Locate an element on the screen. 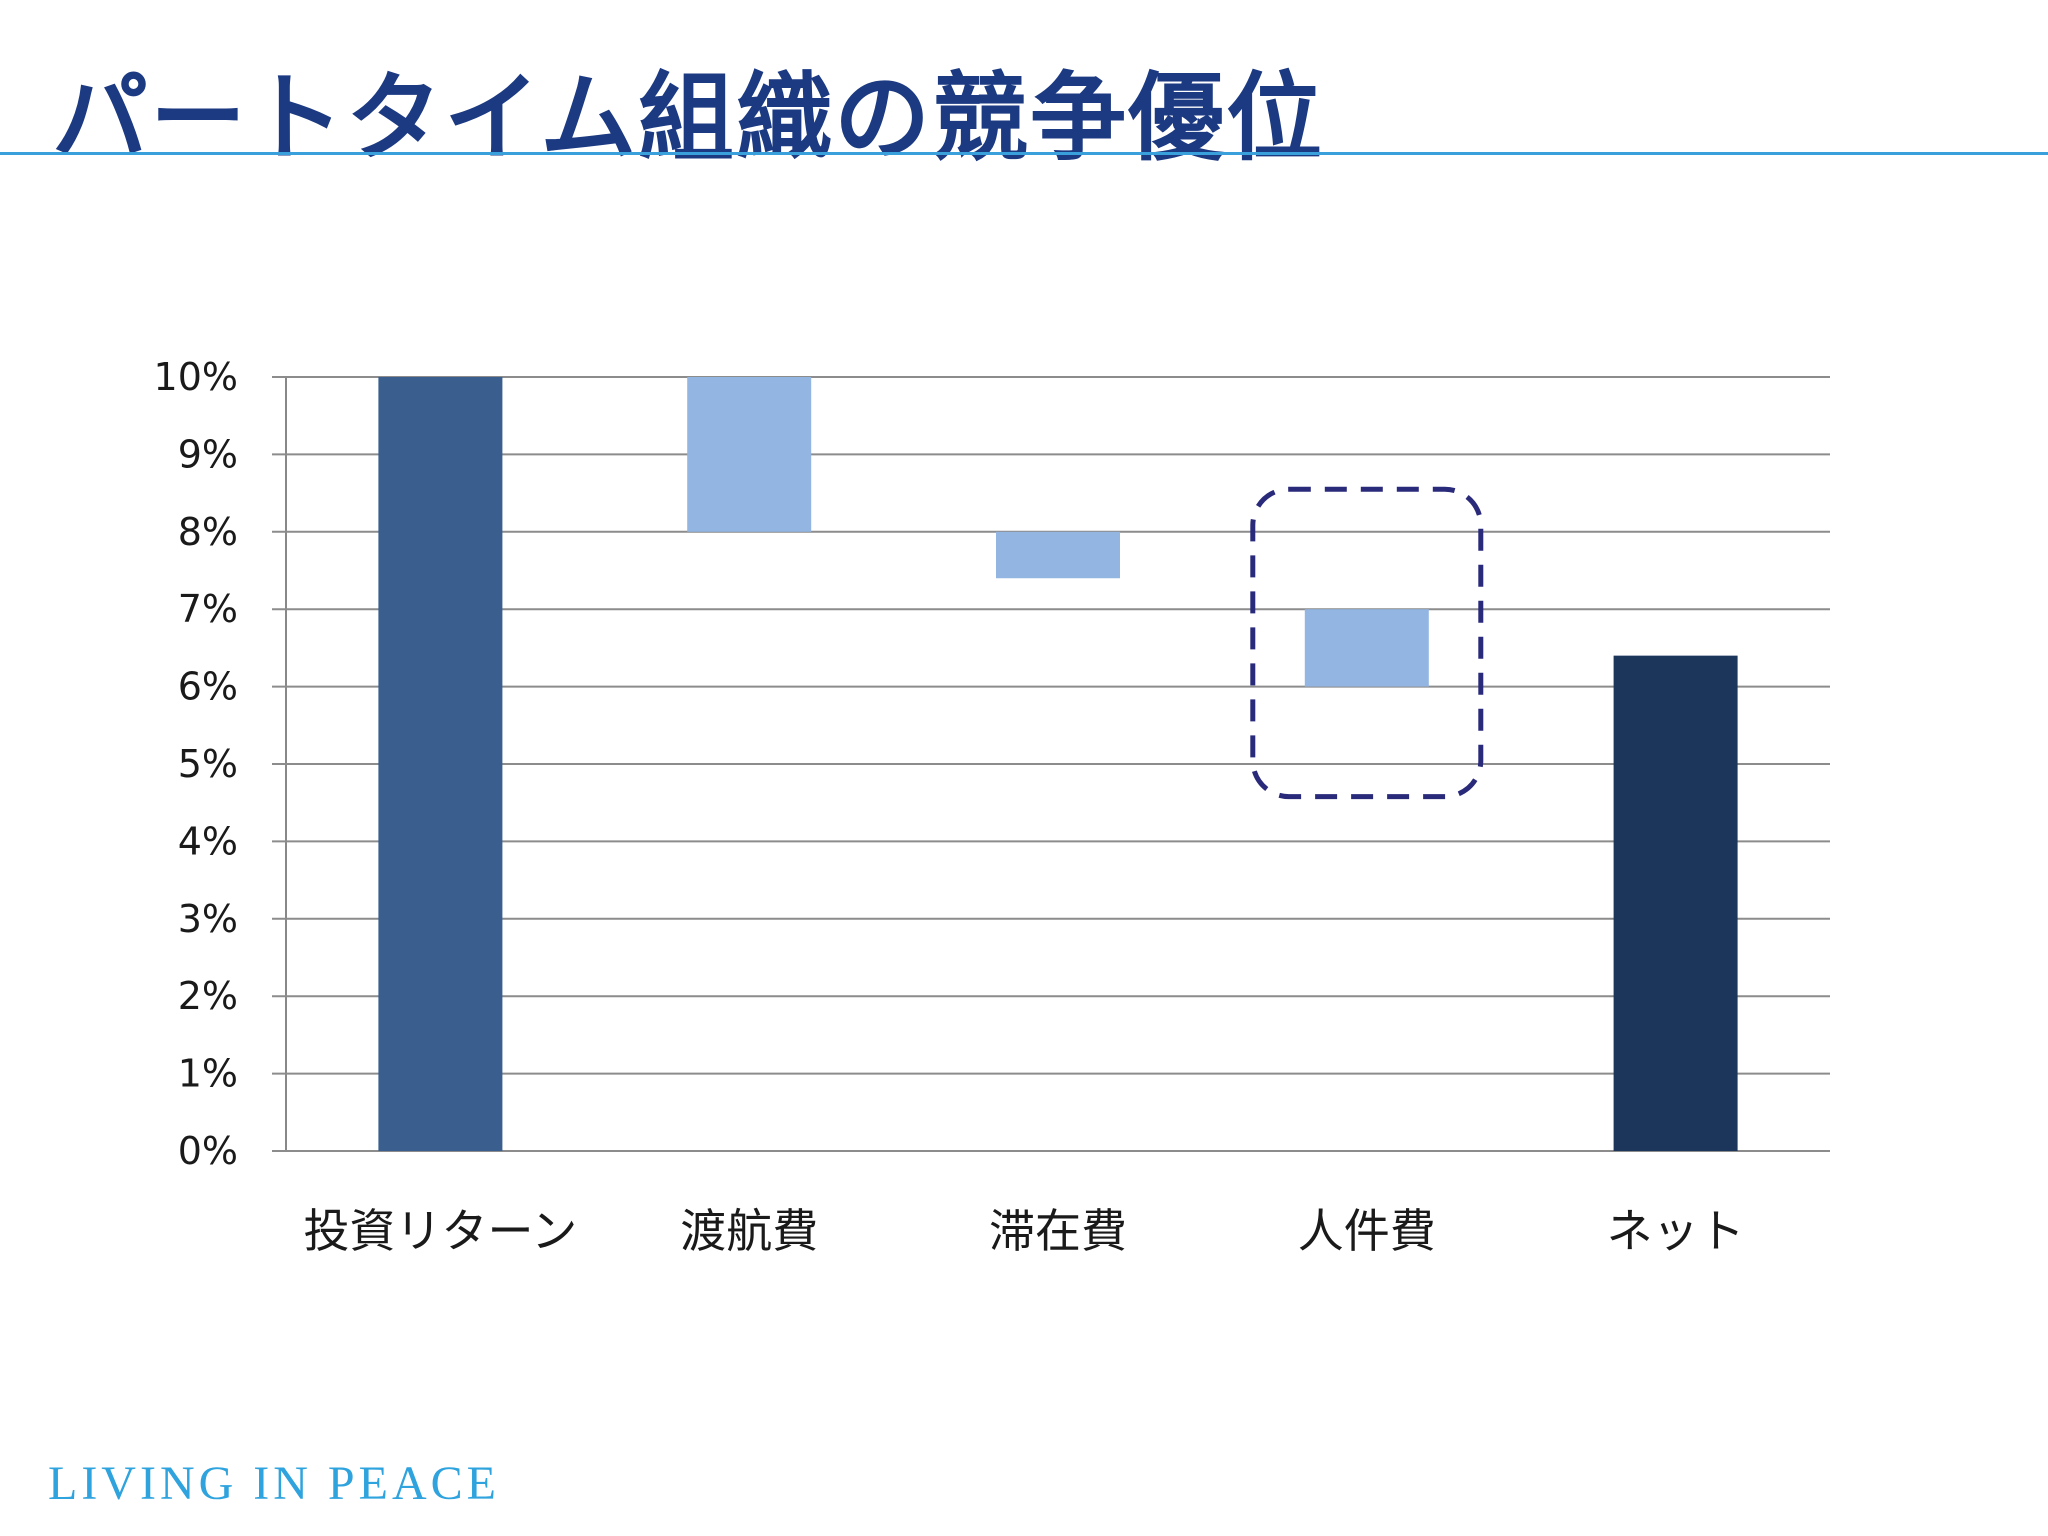  y-tick-label: 8% is located at coordinates (208, 532).